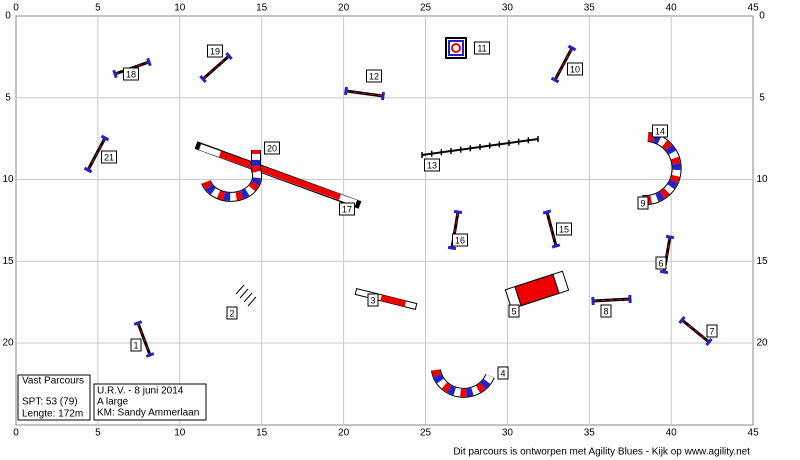  What do you see at coordinates (754, 433) in the screenshot?
I see `x-label-bottom: 45` at bounding box center [754, 433].